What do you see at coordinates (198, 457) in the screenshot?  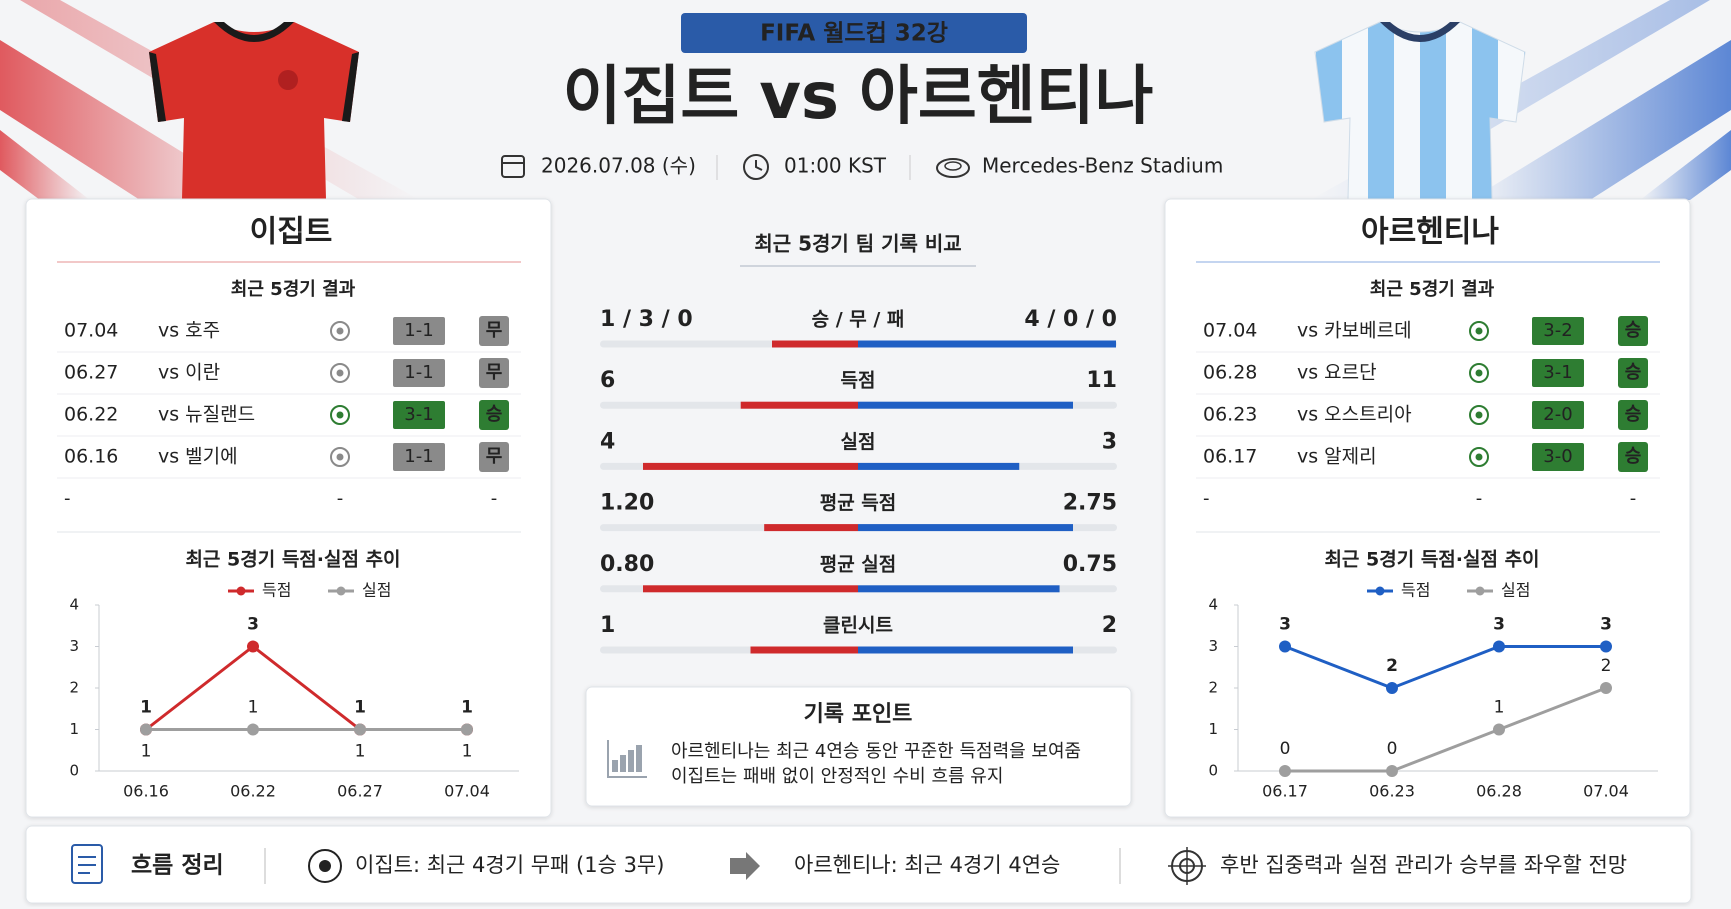 I see `result-opponent: vs 벨기에` at bounding box center [198, 457].